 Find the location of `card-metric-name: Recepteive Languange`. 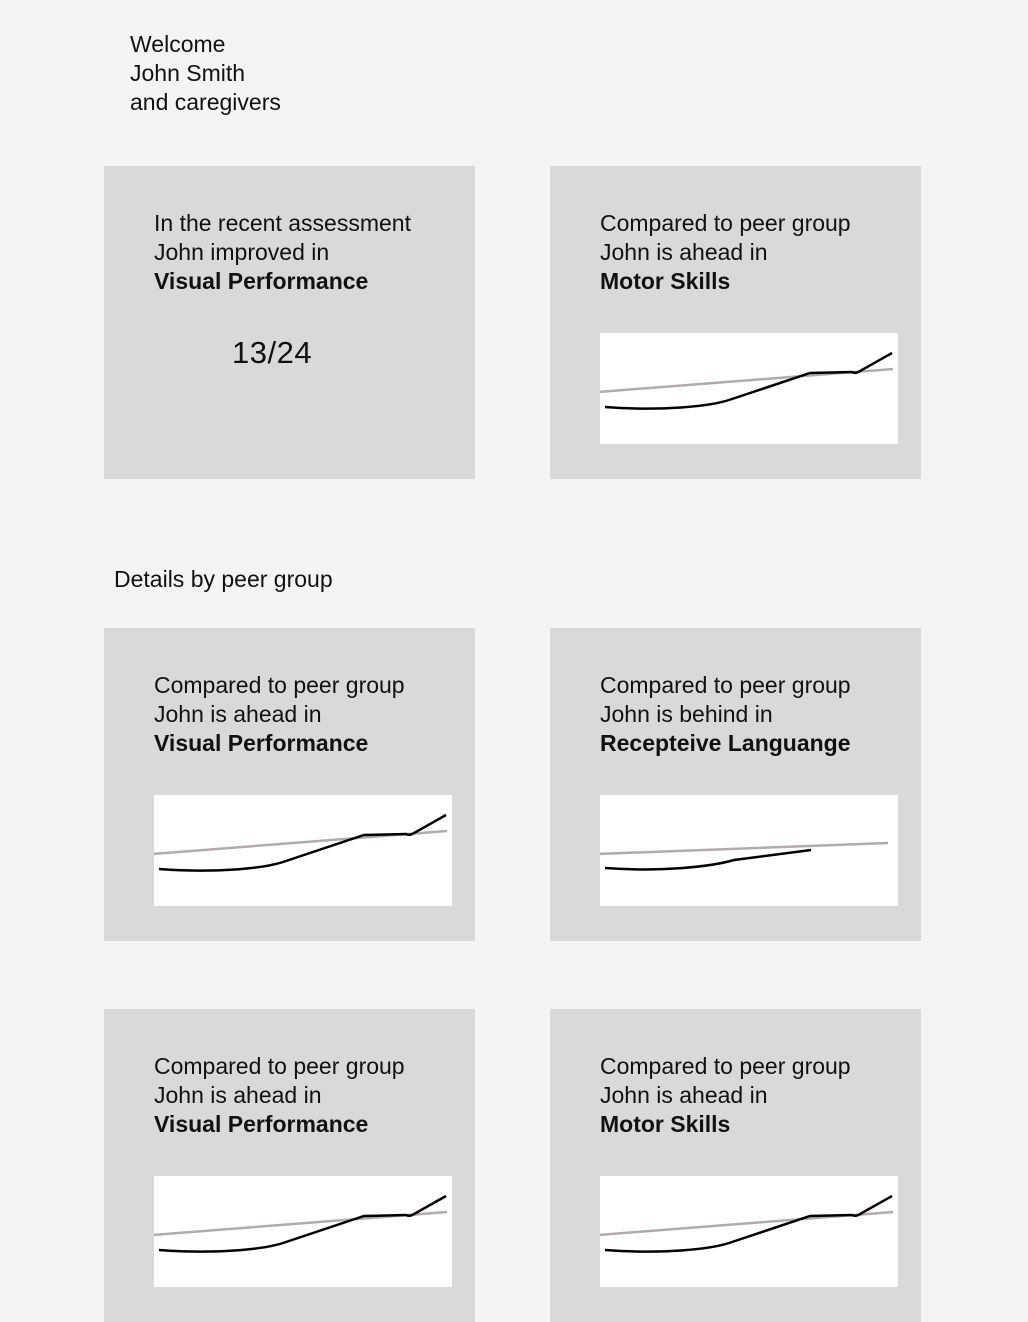

card-metric-name: Recepteive Languange is located at coordinates (725, 743).